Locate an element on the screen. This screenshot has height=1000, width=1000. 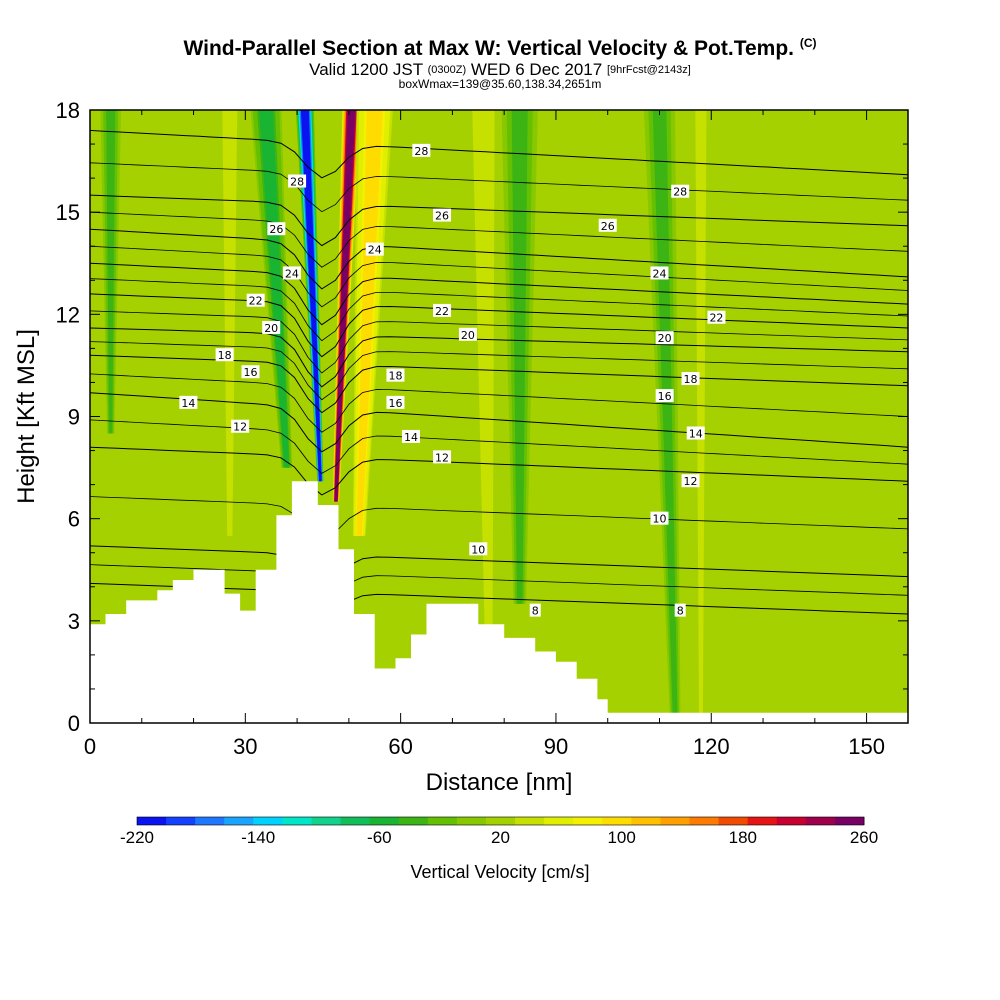
x-tick-label: 30 is located at coordinates (245, 746).